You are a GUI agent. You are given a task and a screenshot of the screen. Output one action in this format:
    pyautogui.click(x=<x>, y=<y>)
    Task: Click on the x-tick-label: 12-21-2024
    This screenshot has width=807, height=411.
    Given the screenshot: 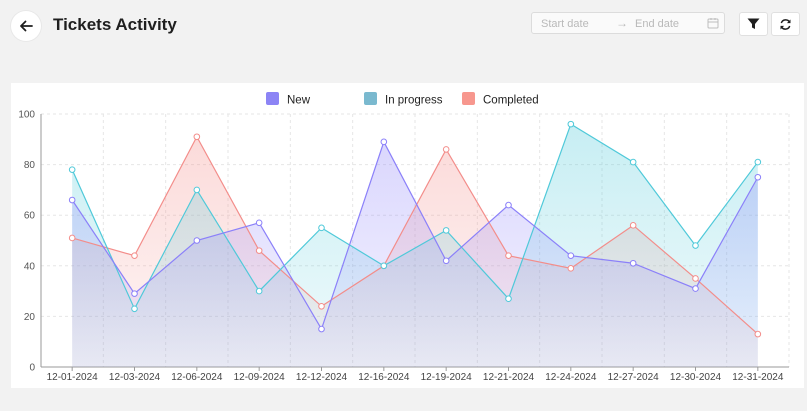 What is the action you would take?
    pyautogui.click(x=509, y=377)
    